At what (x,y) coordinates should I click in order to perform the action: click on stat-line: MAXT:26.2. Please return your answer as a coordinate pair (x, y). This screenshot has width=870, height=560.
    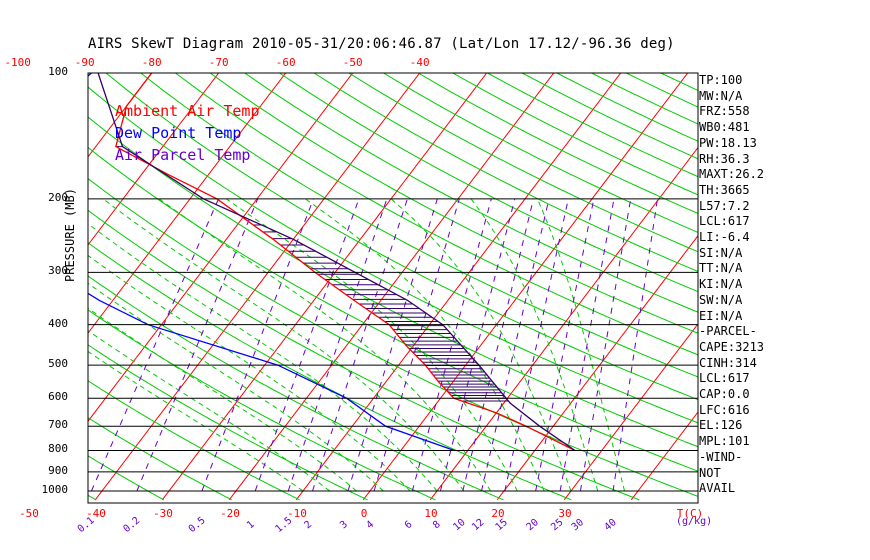
    Looking at the image, I should click on (732, 174).